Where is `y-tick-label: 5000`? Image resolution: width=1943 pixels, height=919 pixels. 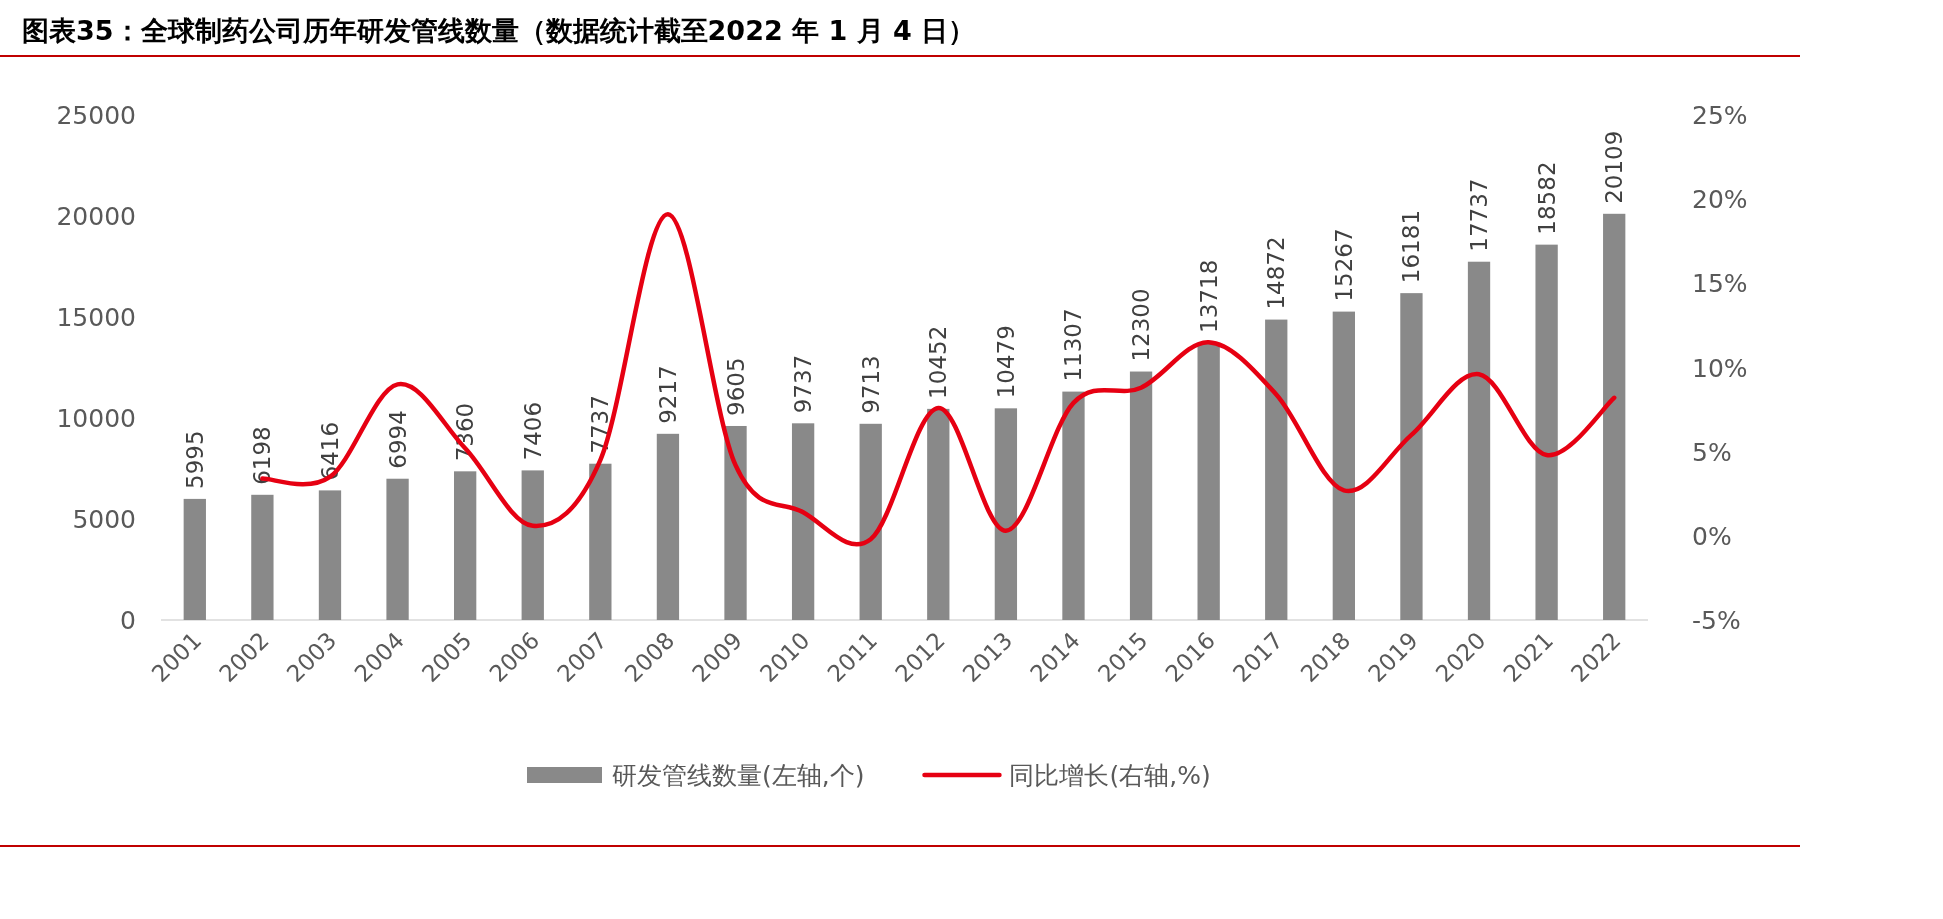 y-tick-label: 5000 is located at coordinates (104, 519).